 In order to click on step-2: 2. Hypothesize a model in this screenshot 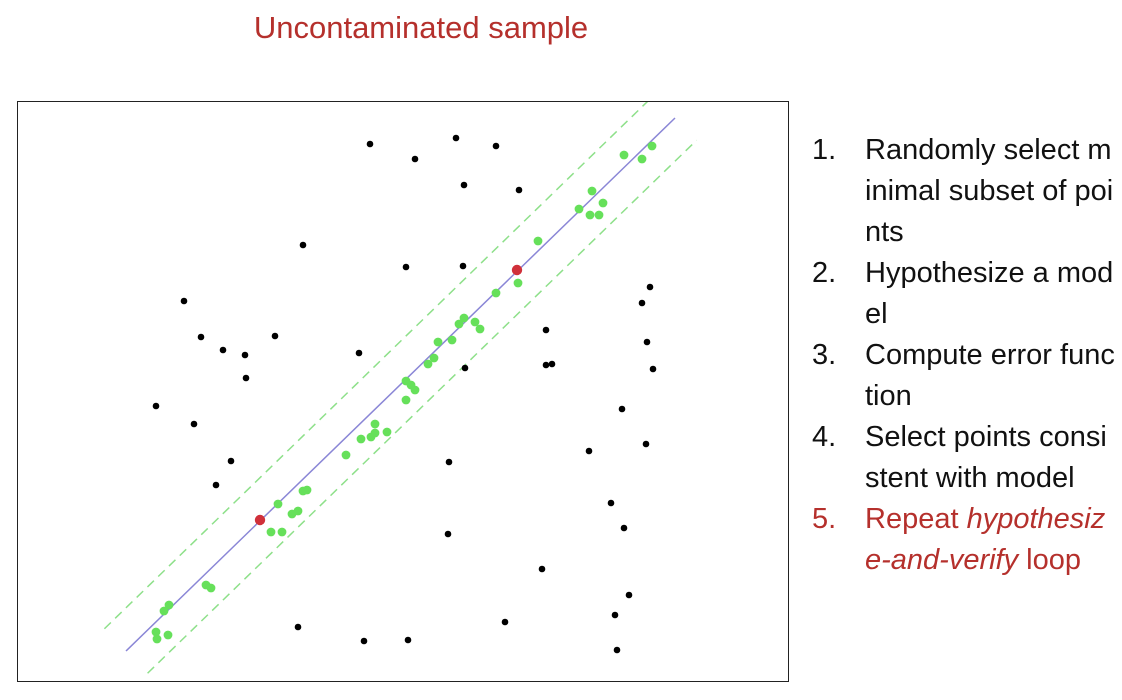, I will do `click(964, 294)`.